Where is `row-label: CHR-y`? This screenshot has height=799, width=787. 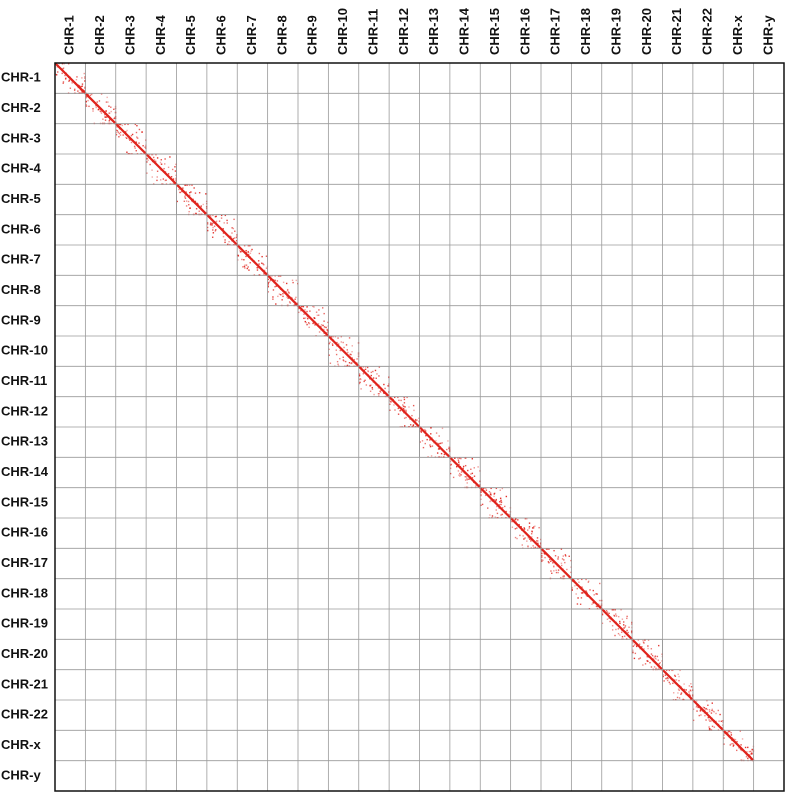
row-label: CHR-y is located at coordinates (21, 774).